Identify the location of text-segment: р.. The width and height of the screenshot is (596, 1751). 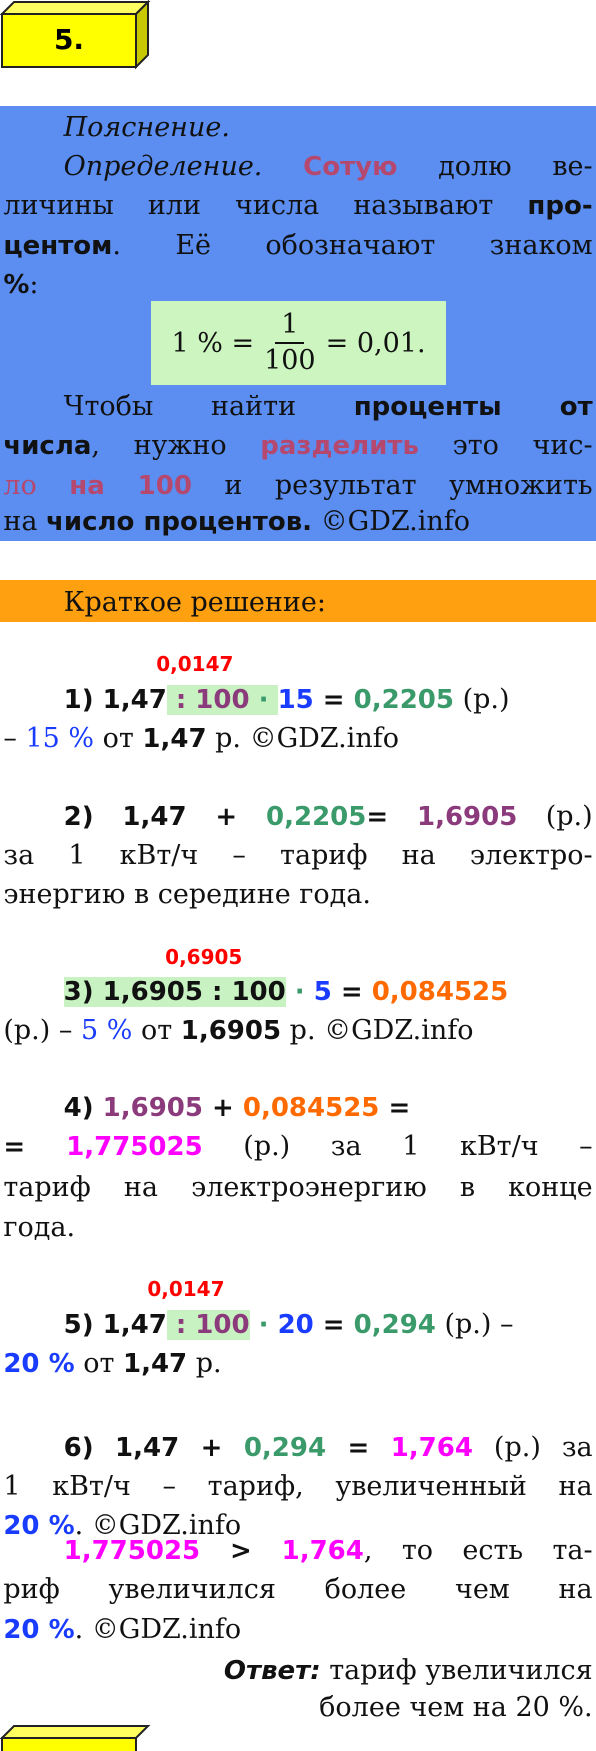
(204, 1363).